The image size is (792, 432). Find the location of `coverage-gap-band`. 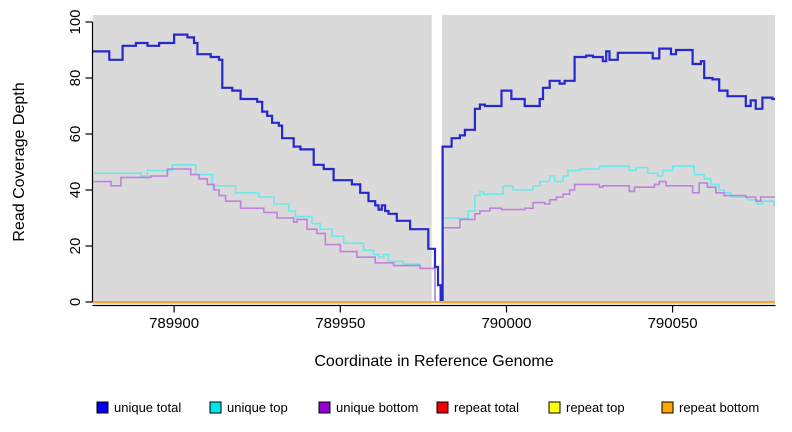

coverage-gap-band is located at coordinates (436, 159).